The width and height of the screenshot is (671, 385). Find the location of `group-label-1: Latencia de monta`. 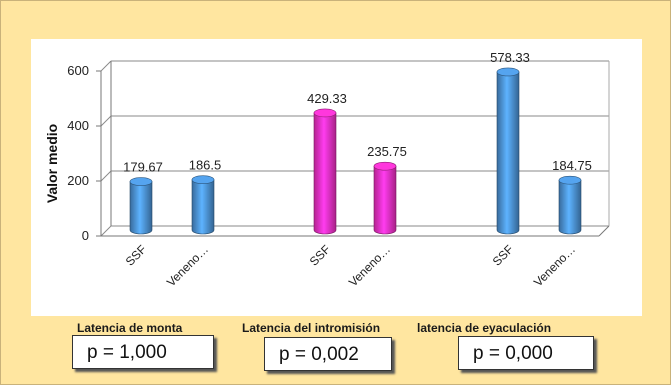

group-label-1: Latencia de monta is located at coordinates (130, 328).